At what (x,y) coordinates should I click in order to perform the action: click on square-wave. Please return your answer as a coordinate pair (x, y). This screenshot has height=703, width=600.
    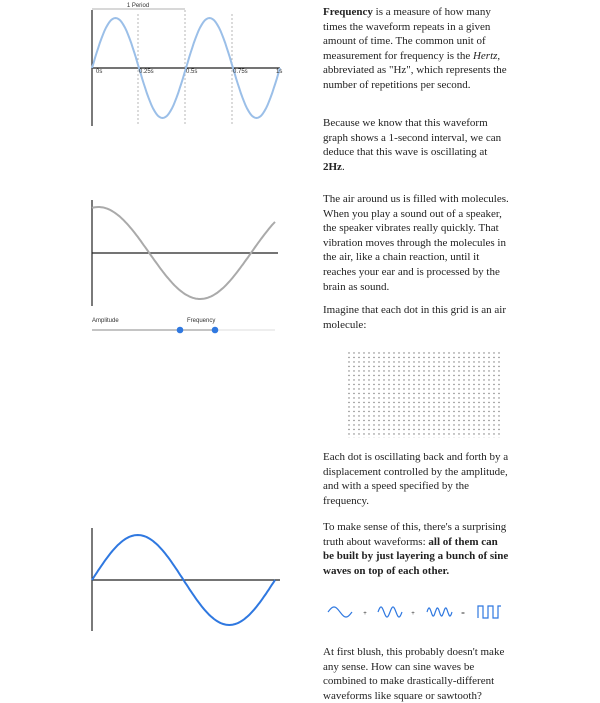
    Looking at the image, I should click on (489, 612).